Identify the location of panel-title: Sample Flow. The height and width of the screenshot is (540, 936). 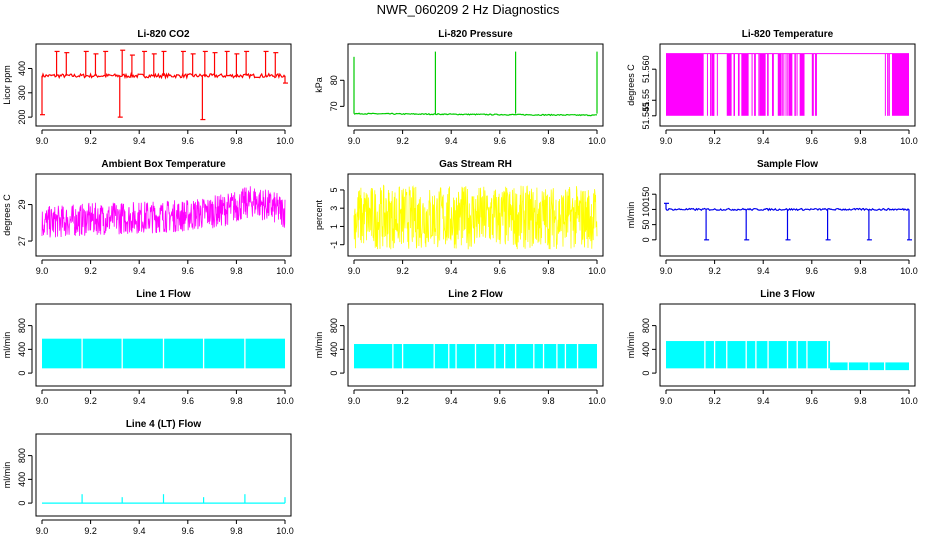
(787, 164).